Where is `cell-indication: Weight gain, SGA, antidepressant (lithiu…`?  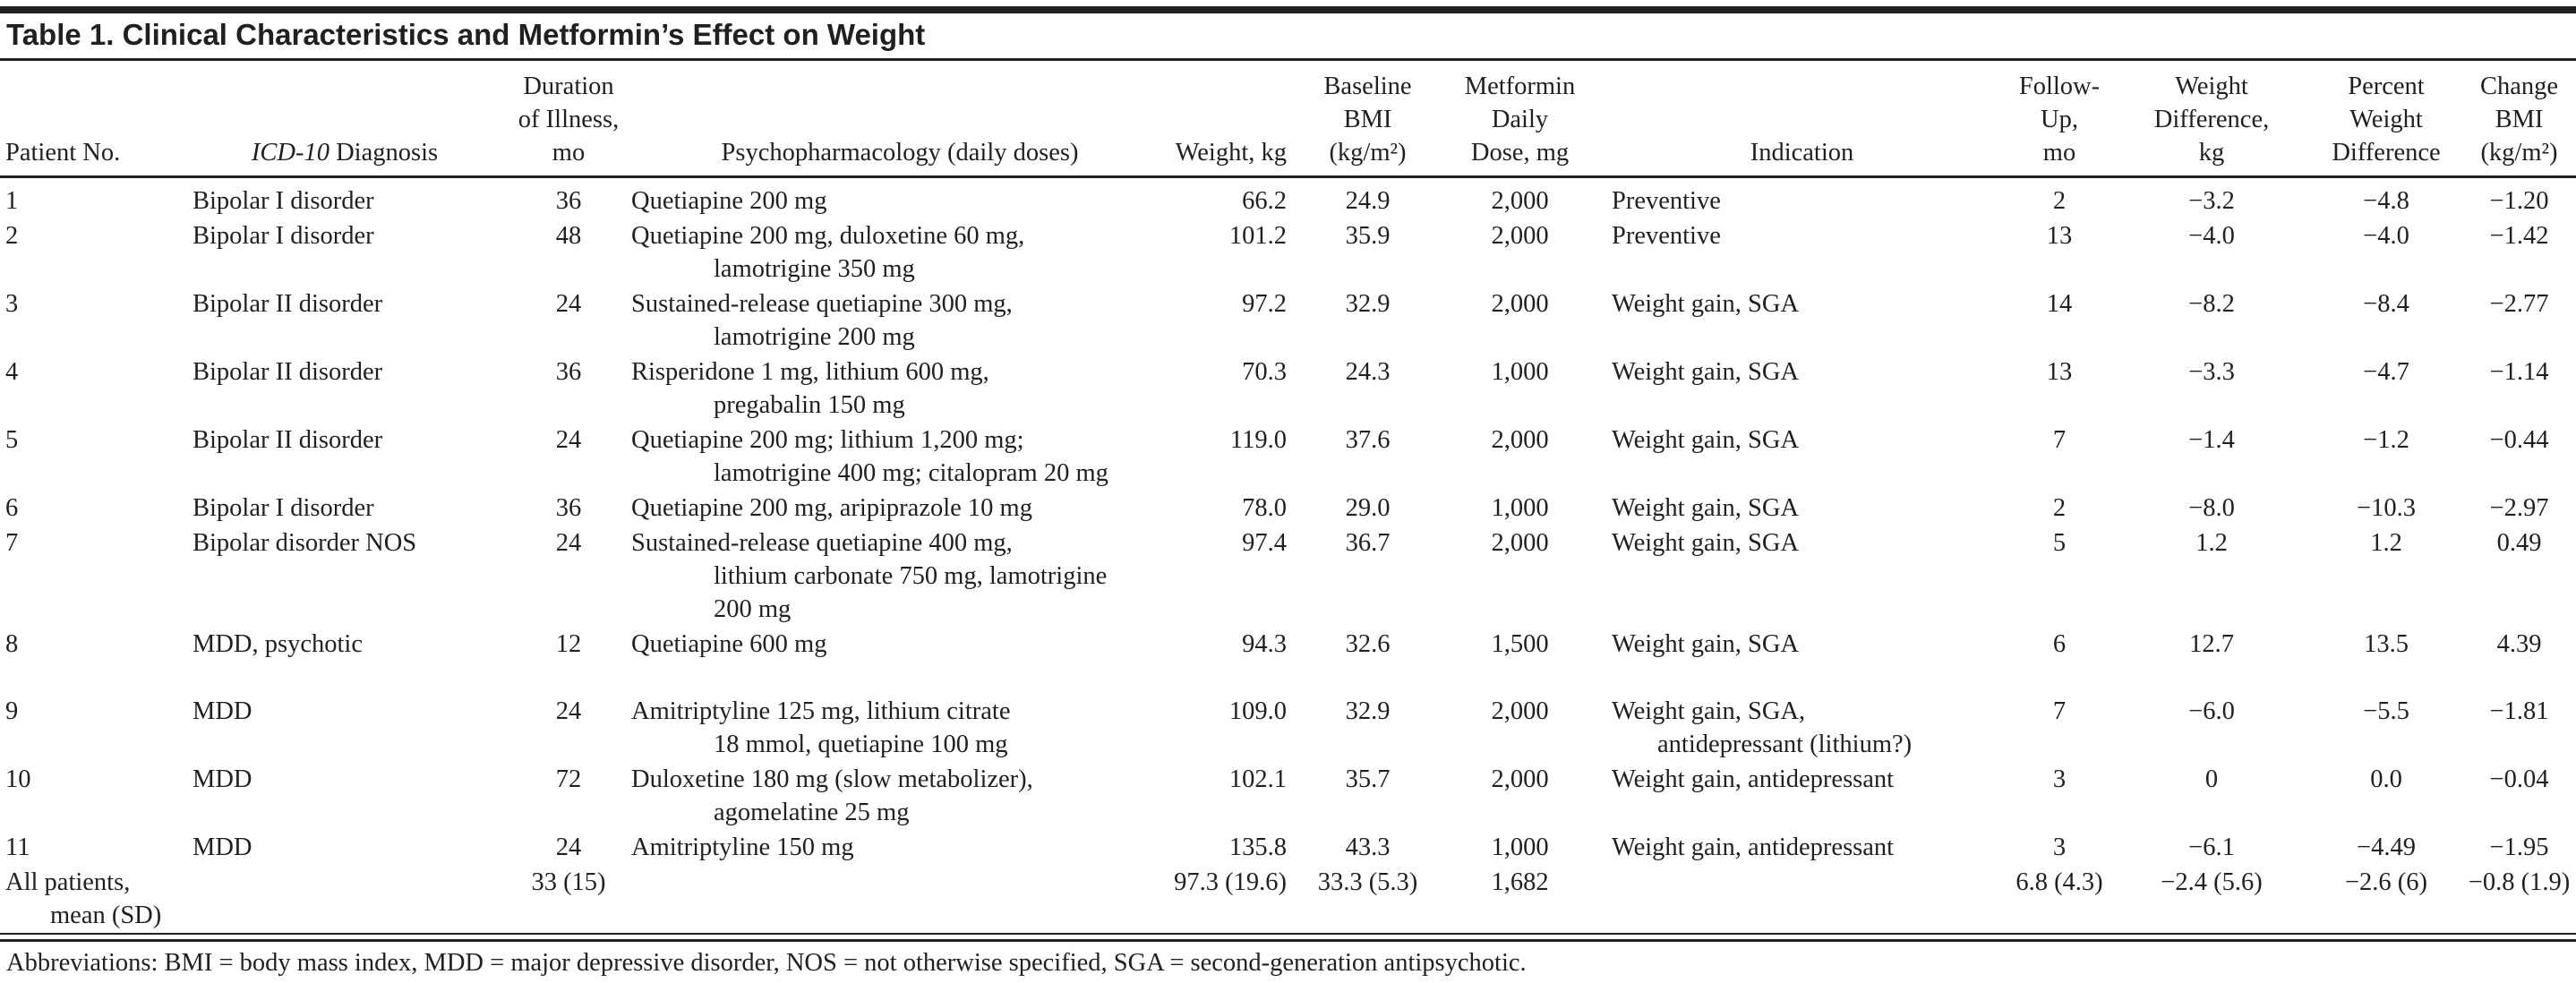 cell-indication: Weight gain, SGA, antidepressant (lithiu… is located at coordinates (1763, 727).